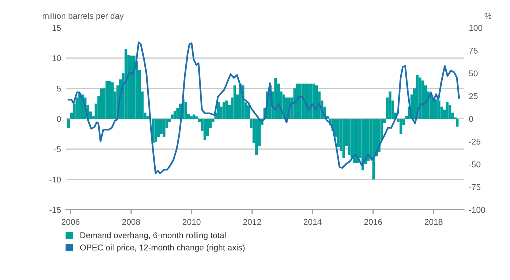 This screenshot has width=510, height=280. Describe the element at coordinates (59, 89) in the screenshot. I see `y-tick-label: 5` at that location.